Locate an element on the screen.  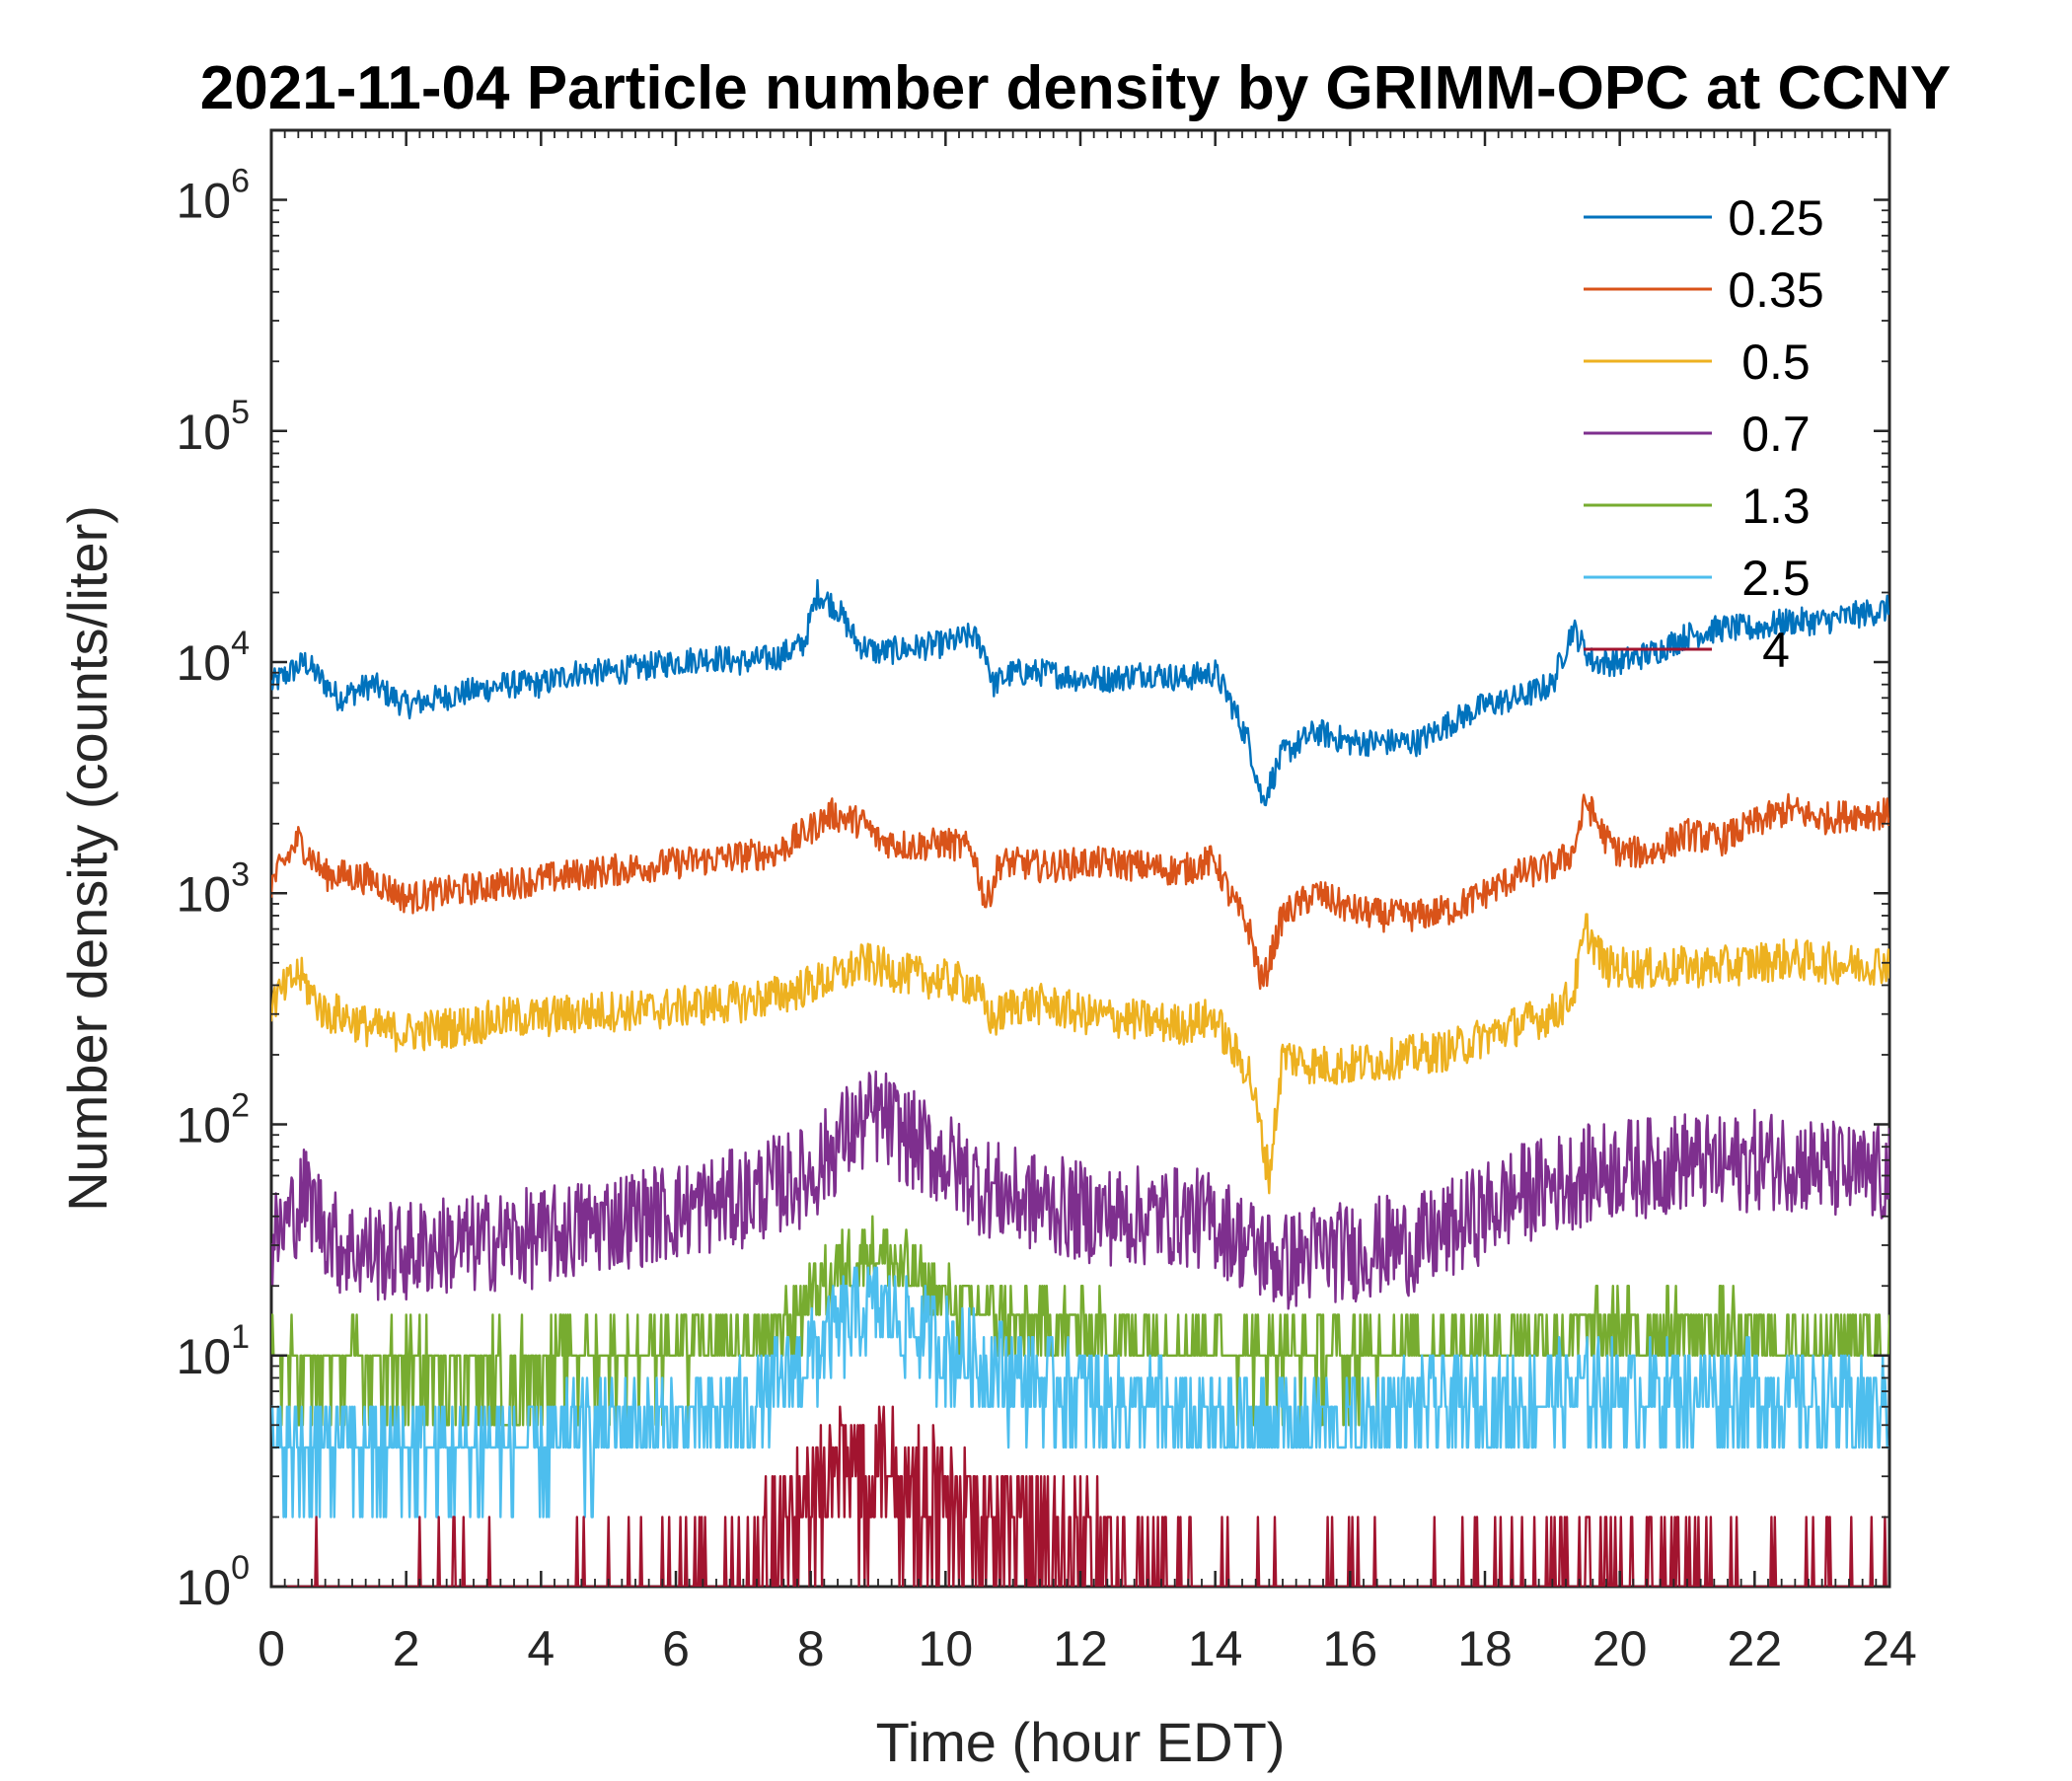
legend-label-0-25: 0.25 is located at coordinates (1776, 218).